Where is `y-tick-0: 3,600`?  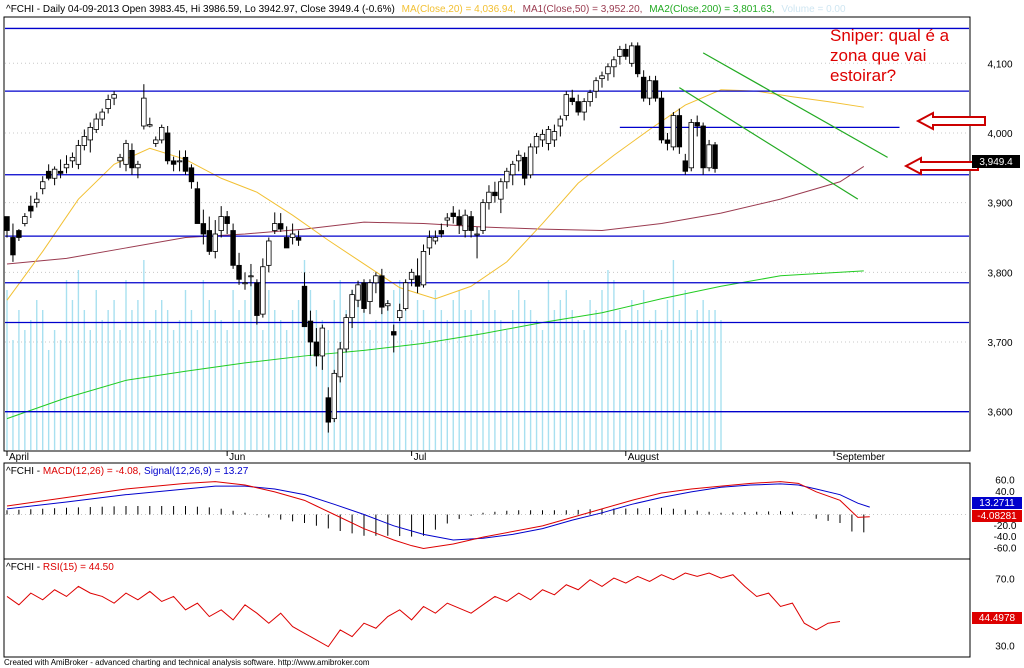 y-tick-0: 3,600 is located at coordinates (999, 413).